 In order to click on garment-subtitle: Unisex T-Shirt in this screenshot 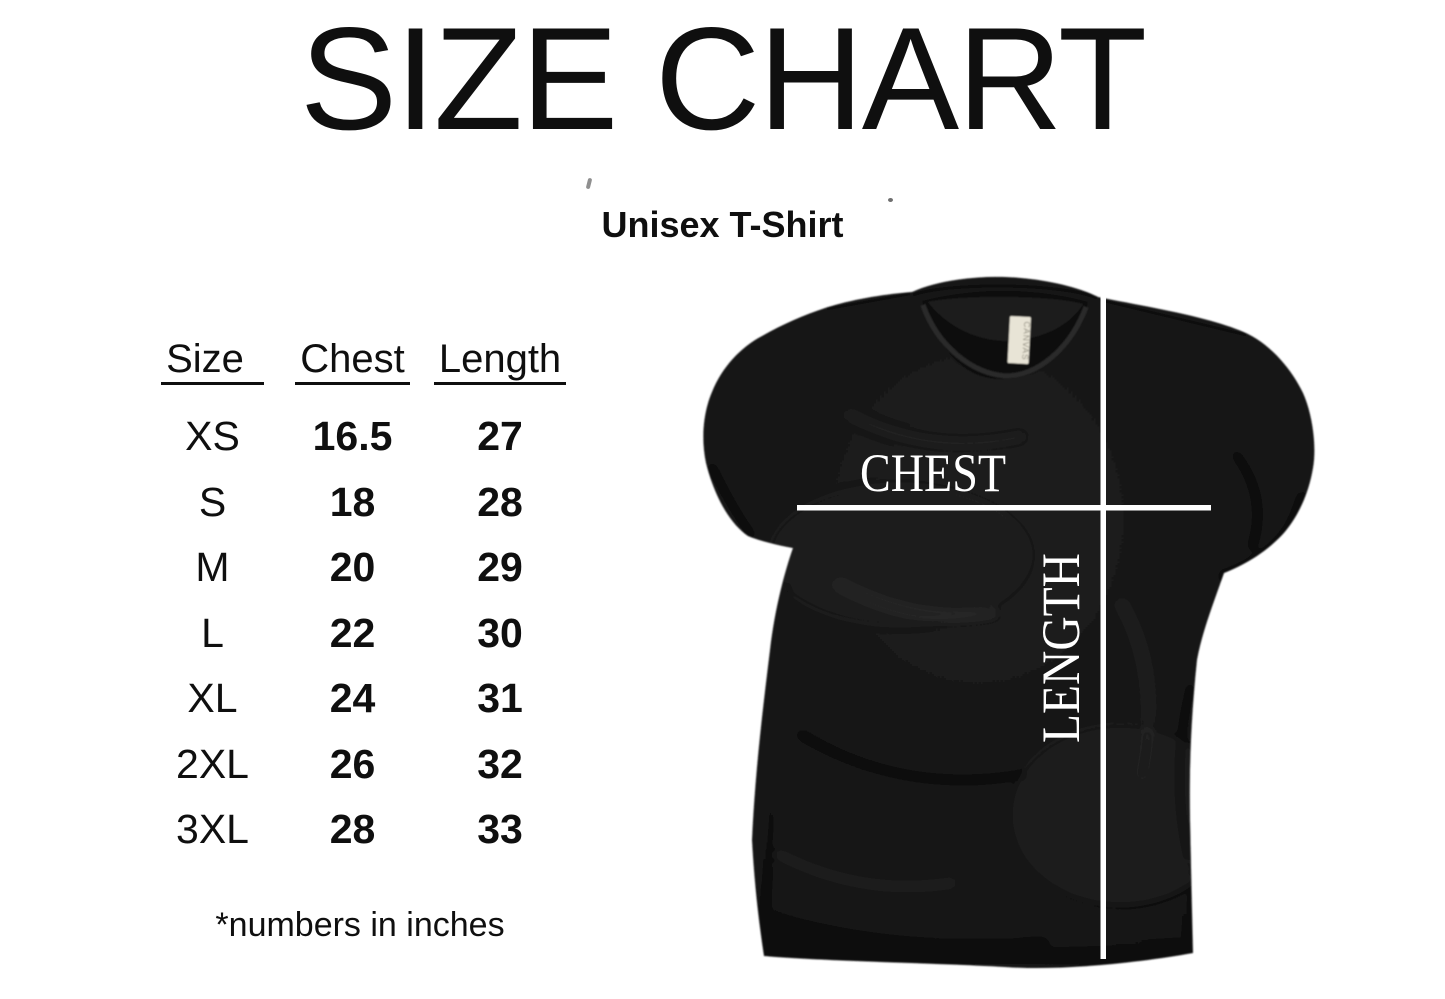, I will do `click(722, 224)`.